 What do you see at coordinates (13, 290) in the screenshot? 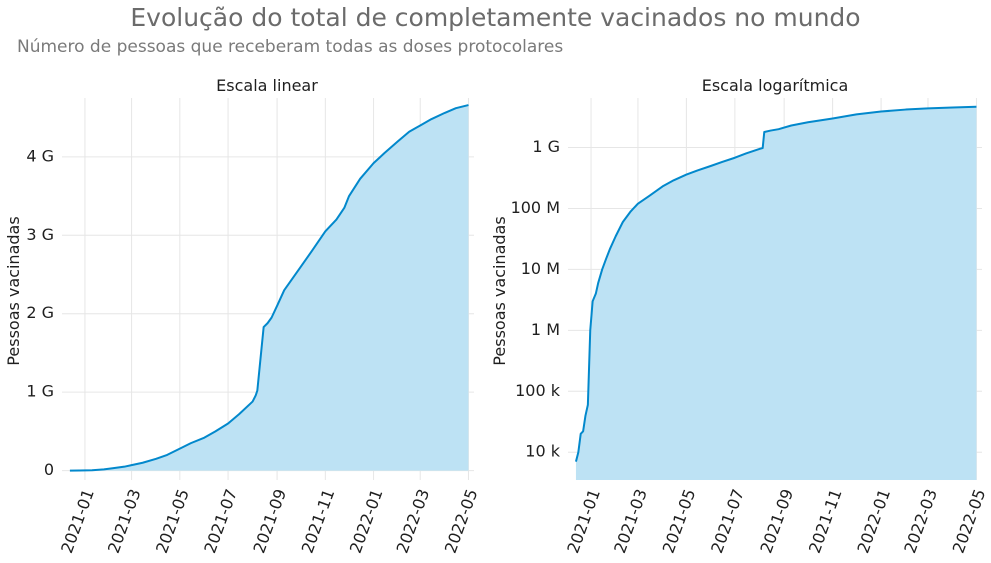
I see `y-axis-label-linear: Pessoas vacinadas` at bounding box center [13, 290].